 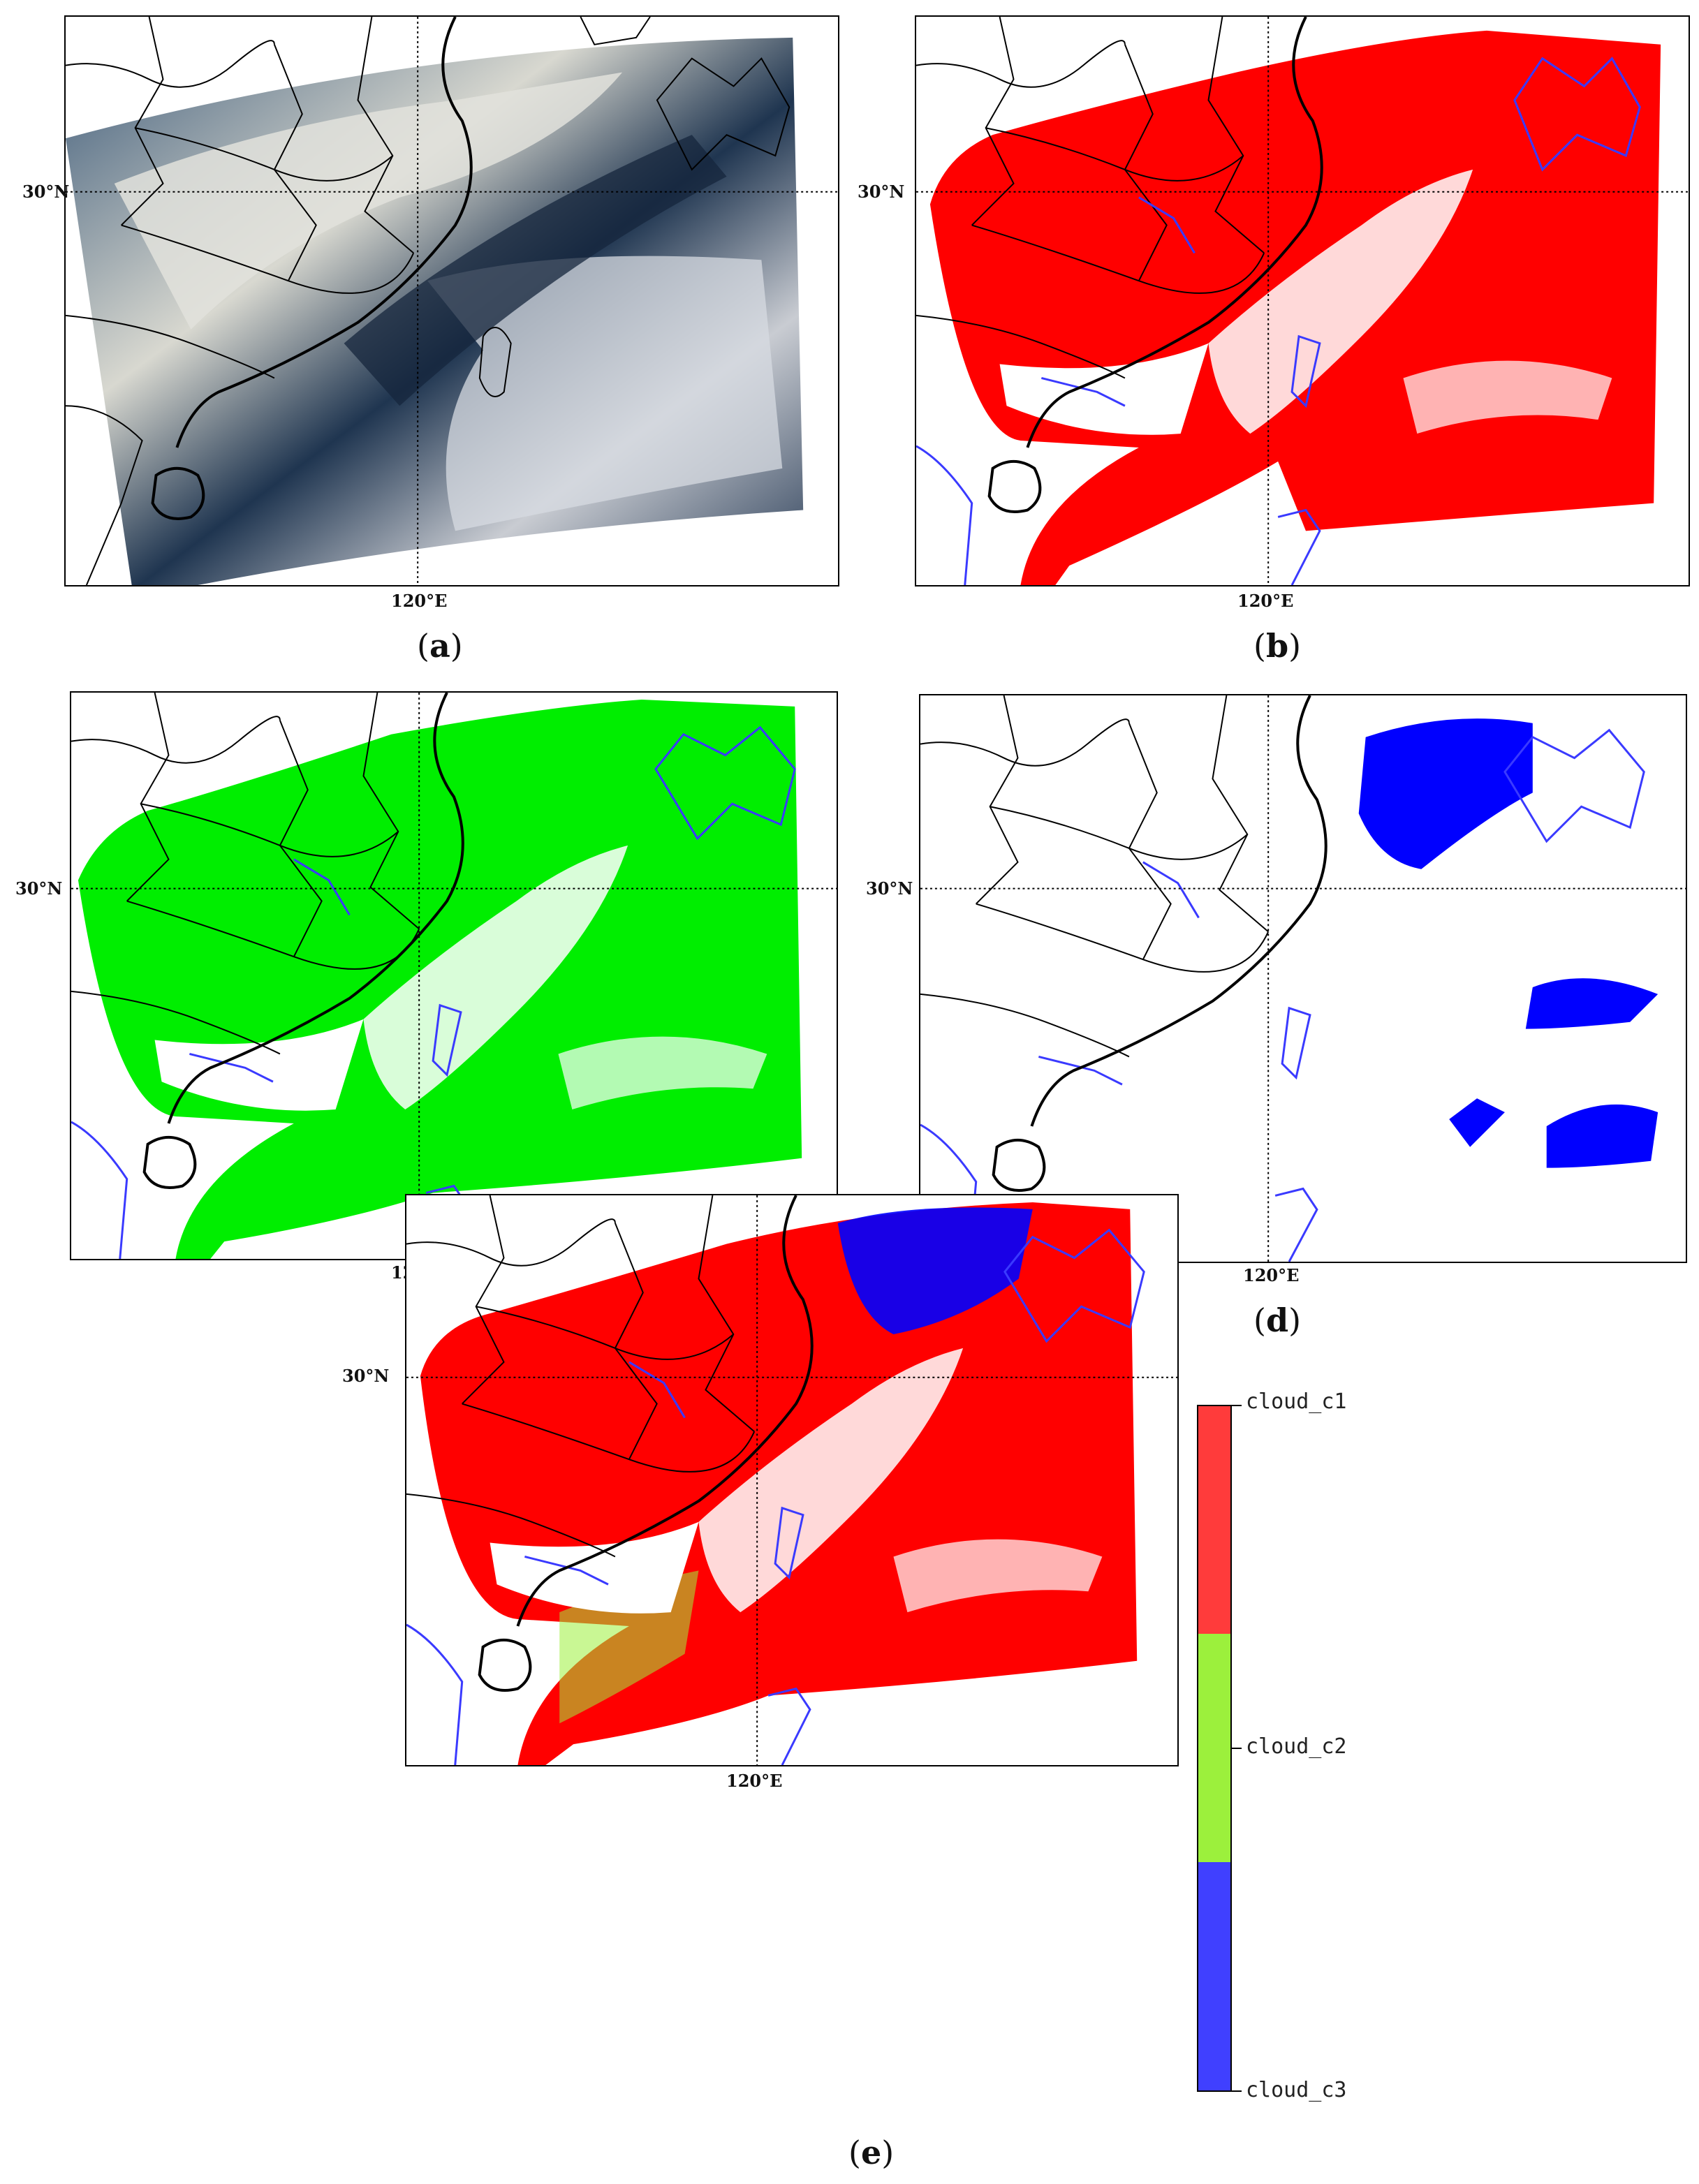 I want to click on colorbar, so click(x=1214, y=1748).